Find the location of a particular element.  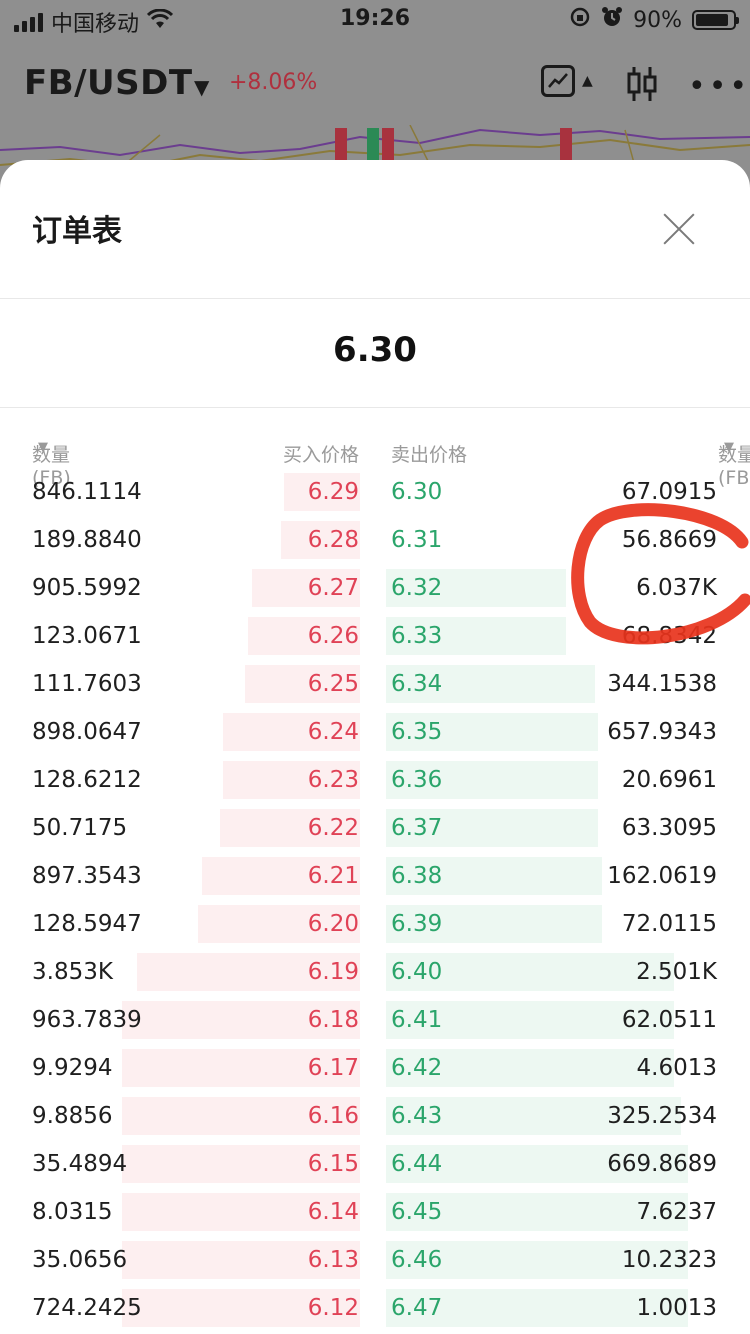

bid-qty-header-label: 数量 (FB) is located at coordinates (51, 466).